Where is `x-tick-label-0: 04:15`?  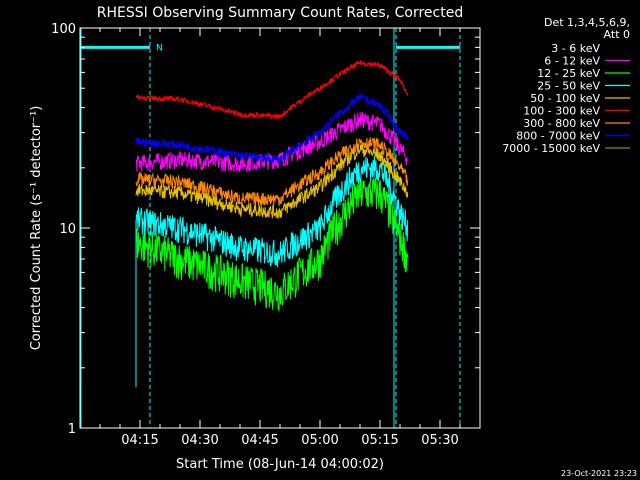
x-tick-label-0: 04:15 is located at coordinates (139, 440).